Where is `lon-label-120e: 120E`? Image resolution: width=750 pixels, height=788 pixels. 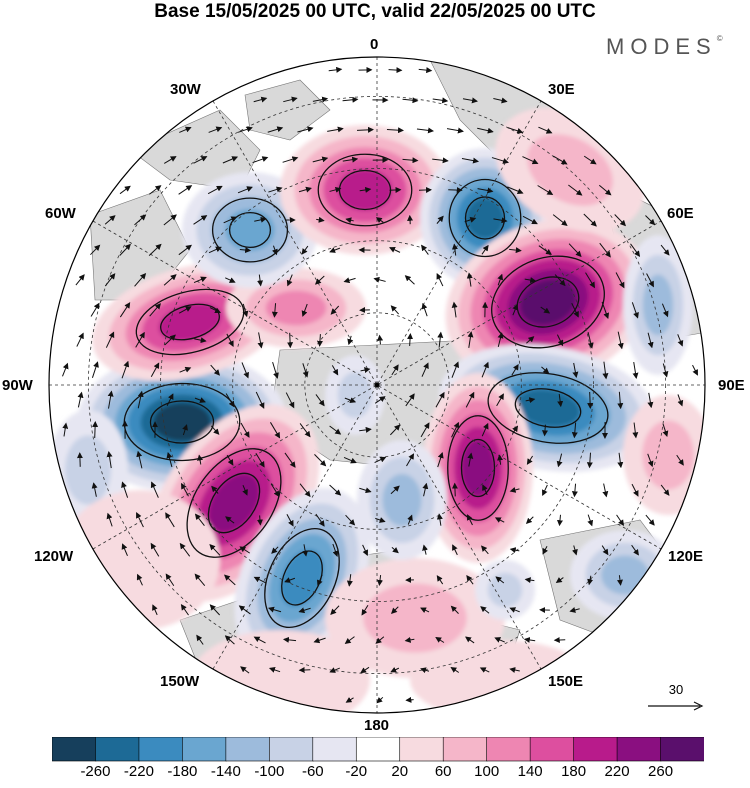 lon-label-120e: 120E is located at coordinates (685, 557).